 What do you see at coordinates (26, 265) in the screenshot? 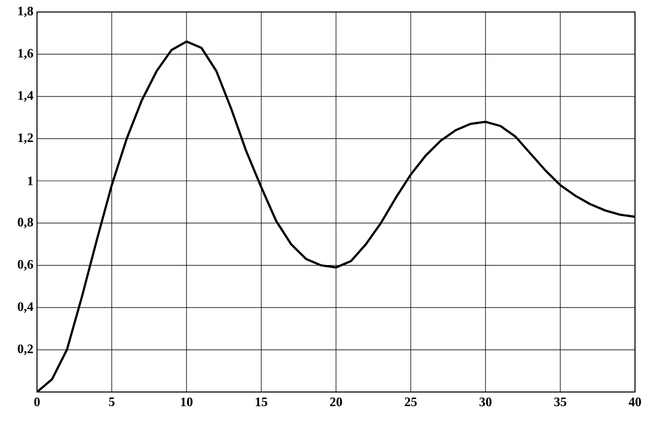
I see `y-tick-label: 0,6` at bounding box center [26, 265].